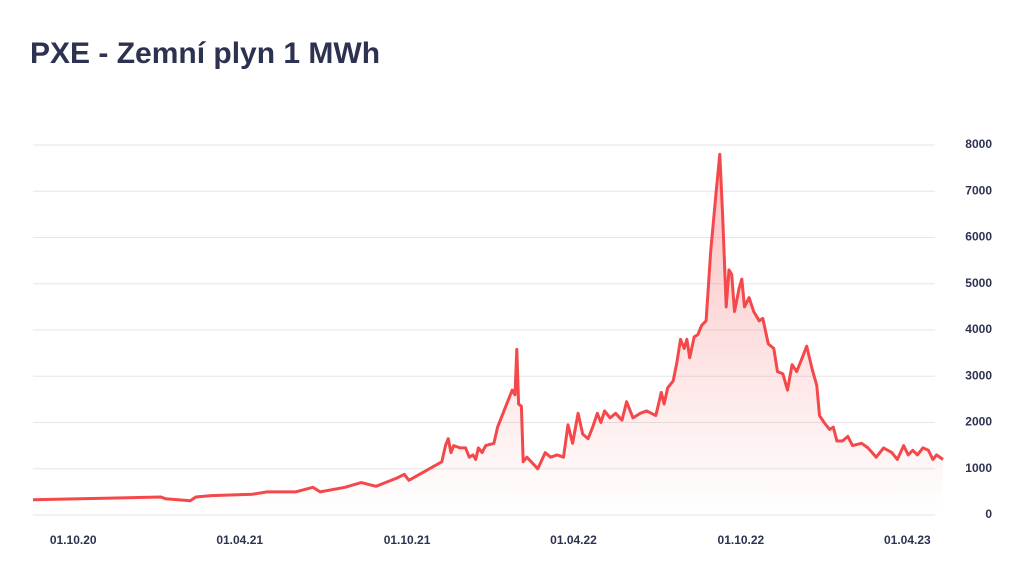  Describe the element at coordinates (239, 540) in the screenshot. I see `x-tick-label: 01.04.21` at that location.